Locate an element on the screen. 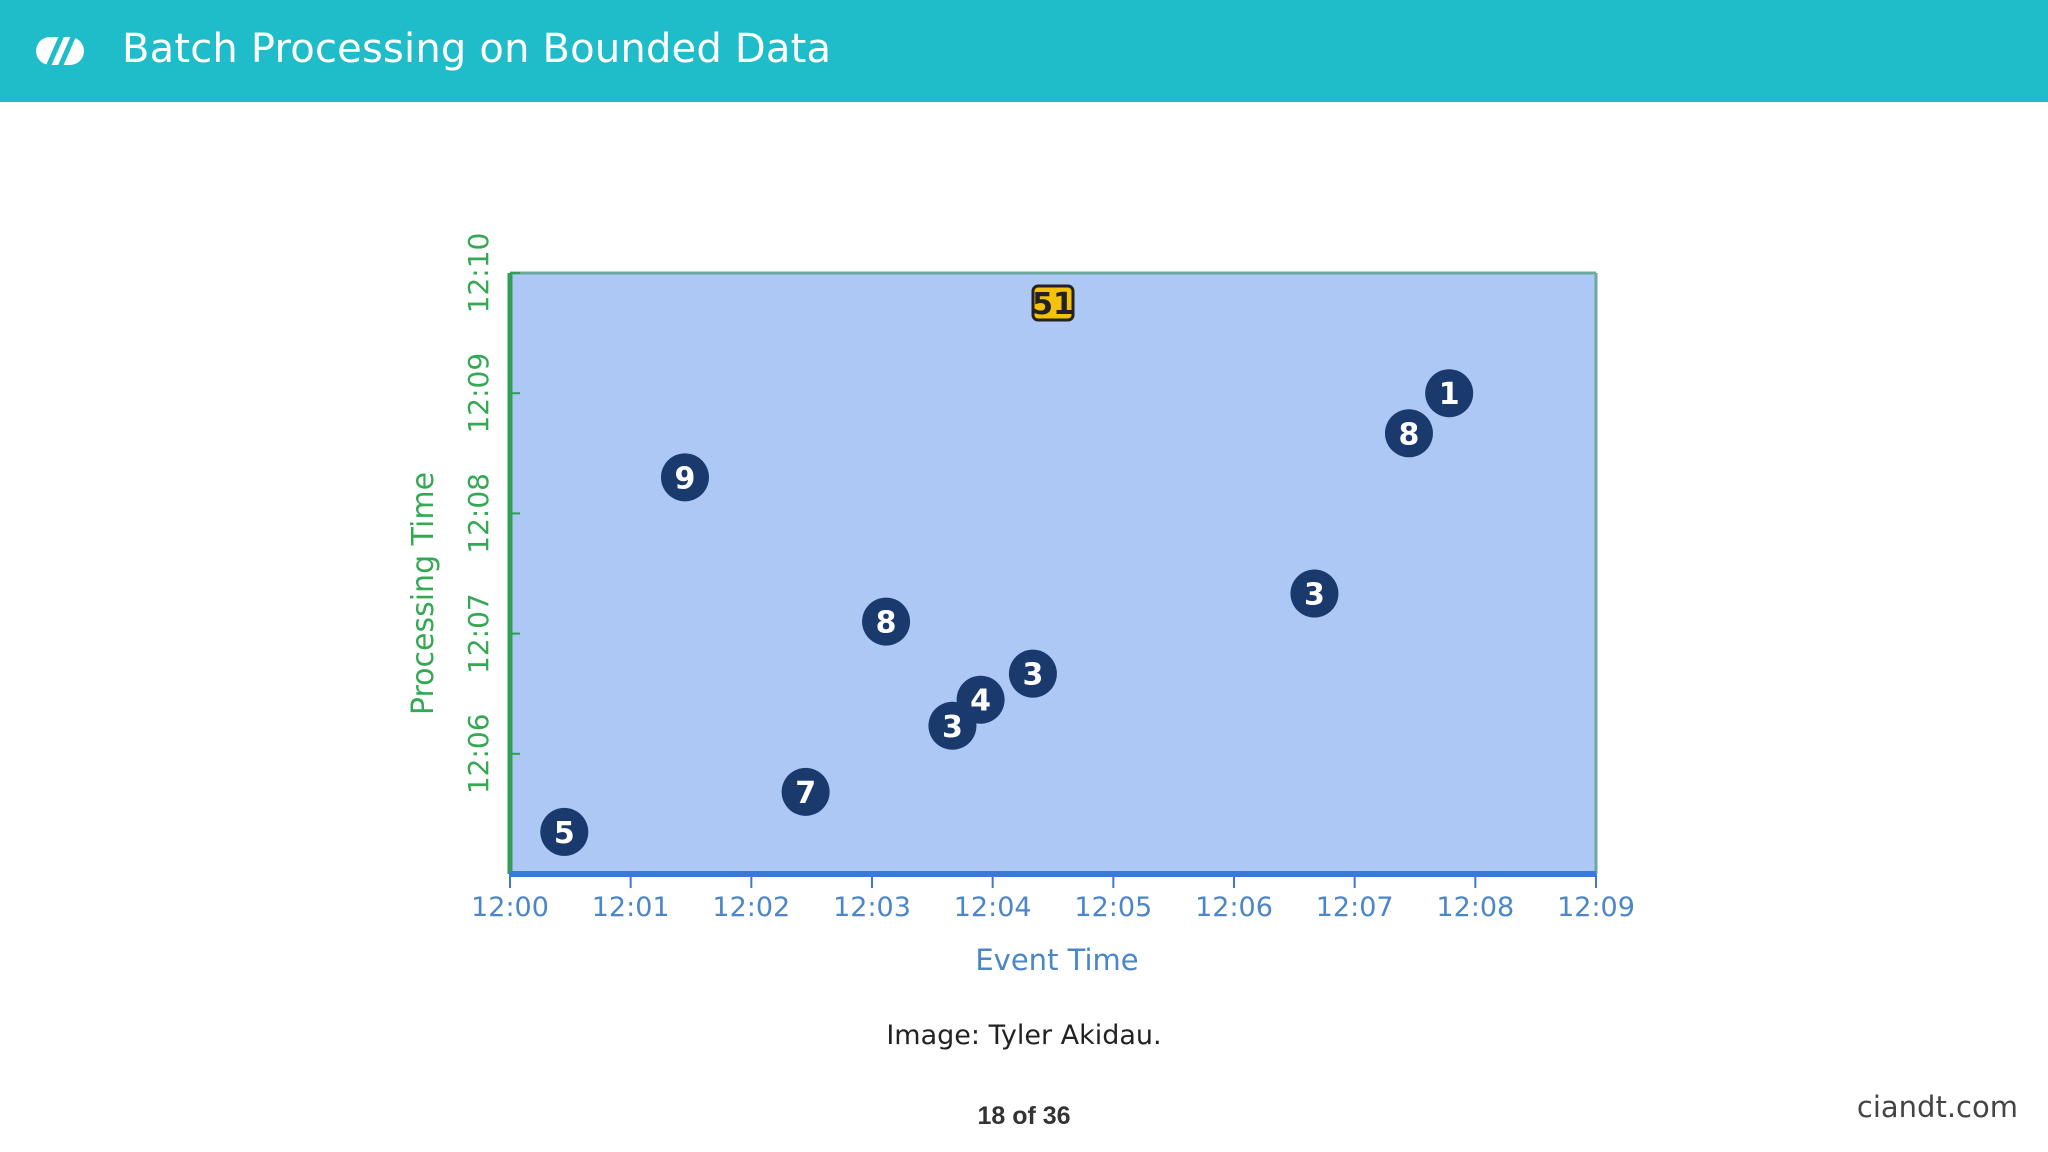  x-tick-label: 12:05 is located at coordinates (1113, 907).